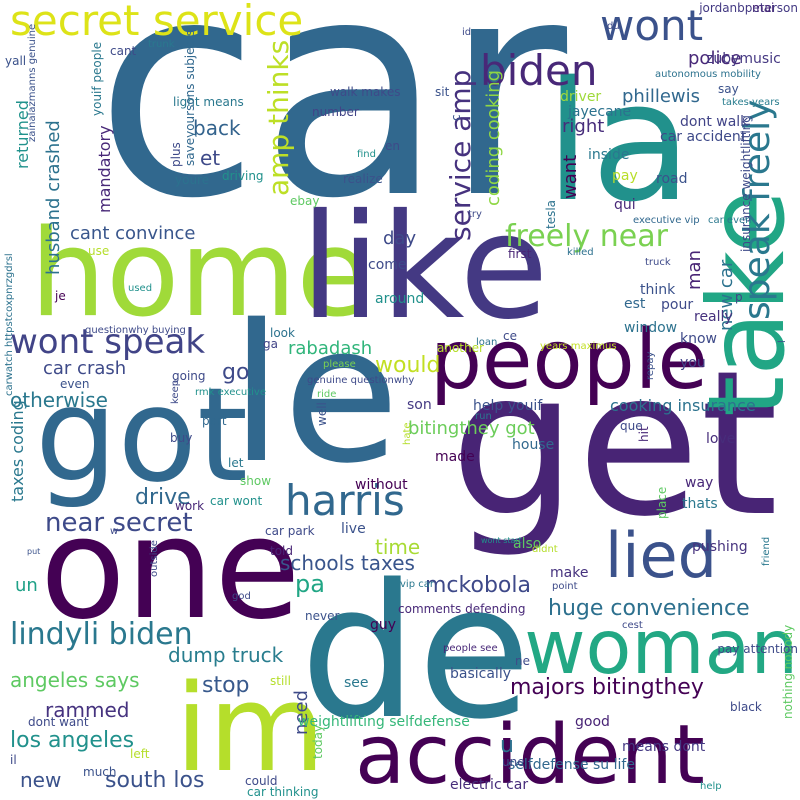  I want to click on cloud-word: im, so click(250, 729).